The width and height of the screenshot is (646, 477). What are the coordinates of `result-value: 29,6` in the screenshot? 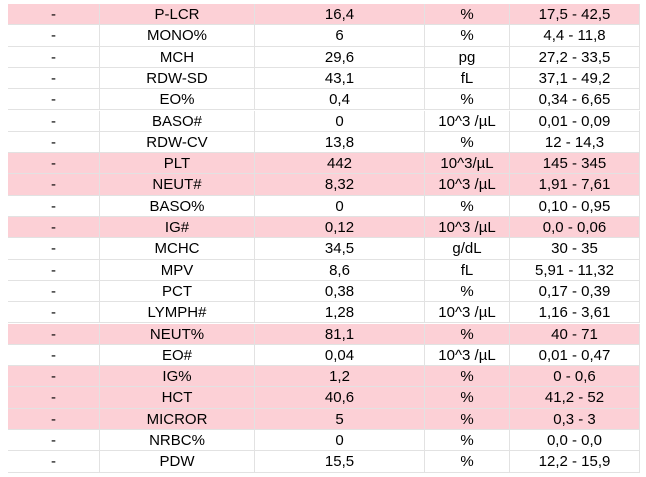 It's located at (340, 57).